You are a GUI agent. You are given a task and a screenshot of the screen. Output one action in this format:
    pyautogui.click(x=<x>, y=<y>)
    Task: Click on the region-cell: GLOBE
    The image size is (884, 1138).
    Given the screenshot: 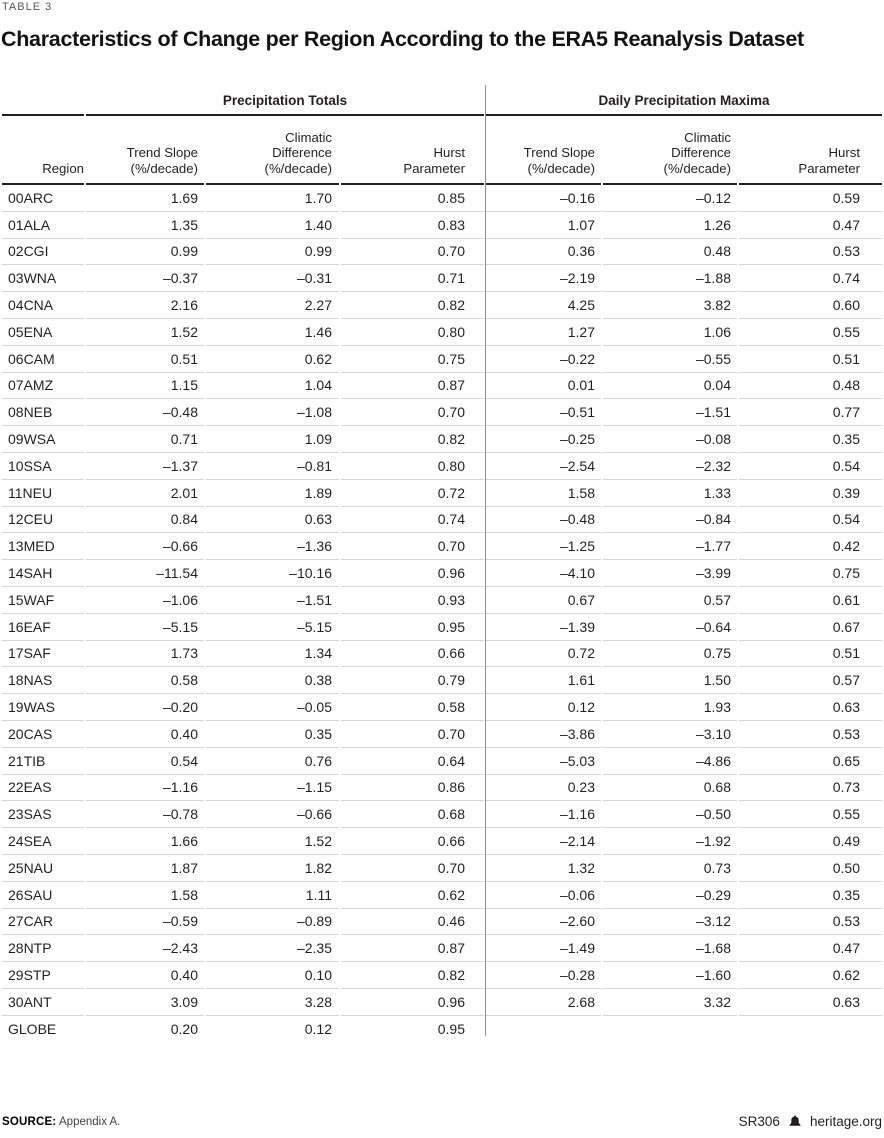 What is the action you would take?
    pyautogui.click(x=32, y=1028)
    